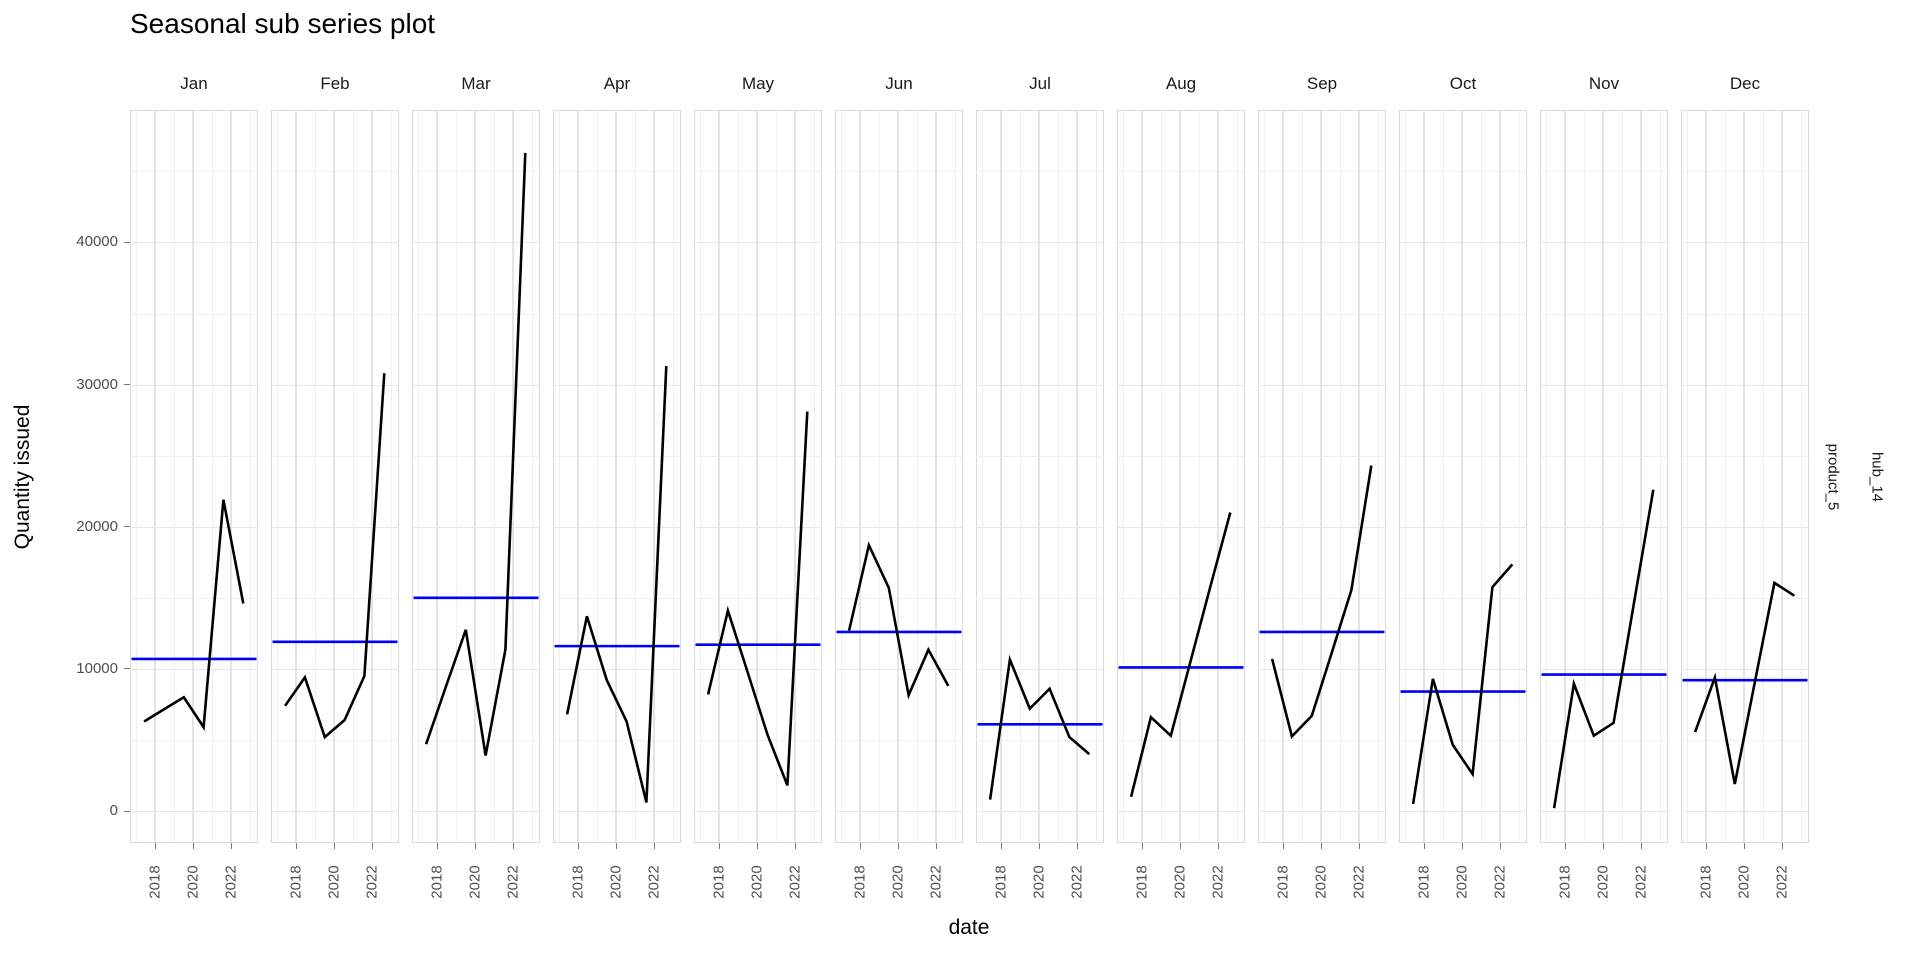 The image size is (1920, 960). Describe the element at coordinates (1463, 476) in the screenshot. I see `facet-panel-oct` at that location.